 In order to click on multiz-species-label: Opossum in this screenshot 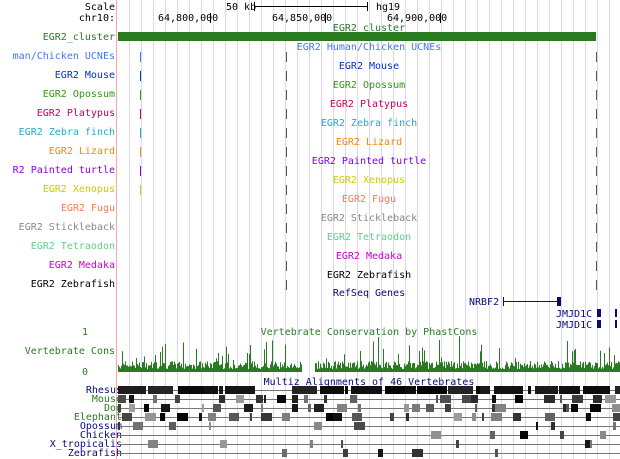, I will do `click(100, 426)`.